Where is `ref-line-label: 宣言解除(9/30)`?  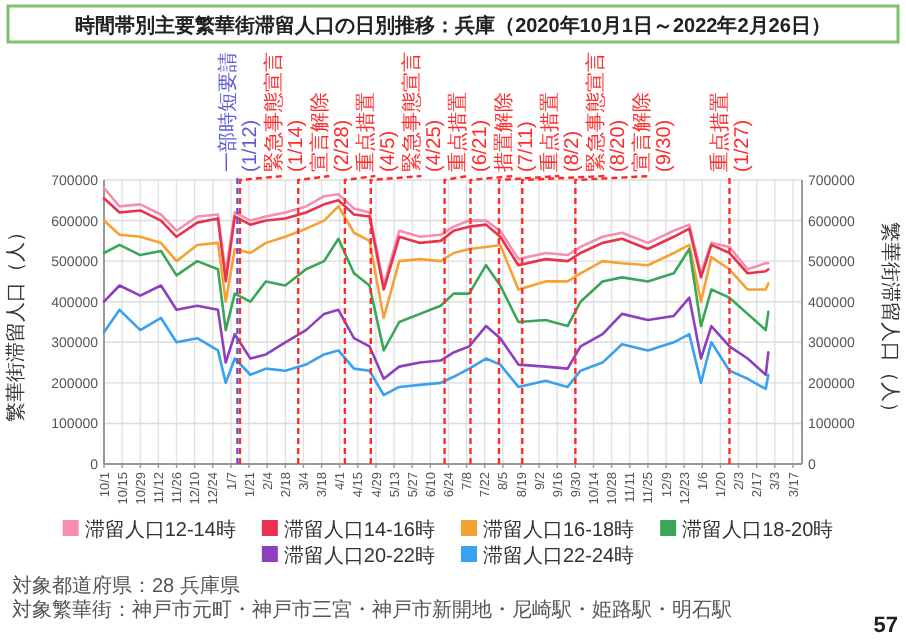
ref-line-label: 宣言解除(9/30) is located at coordinates (653, 132).